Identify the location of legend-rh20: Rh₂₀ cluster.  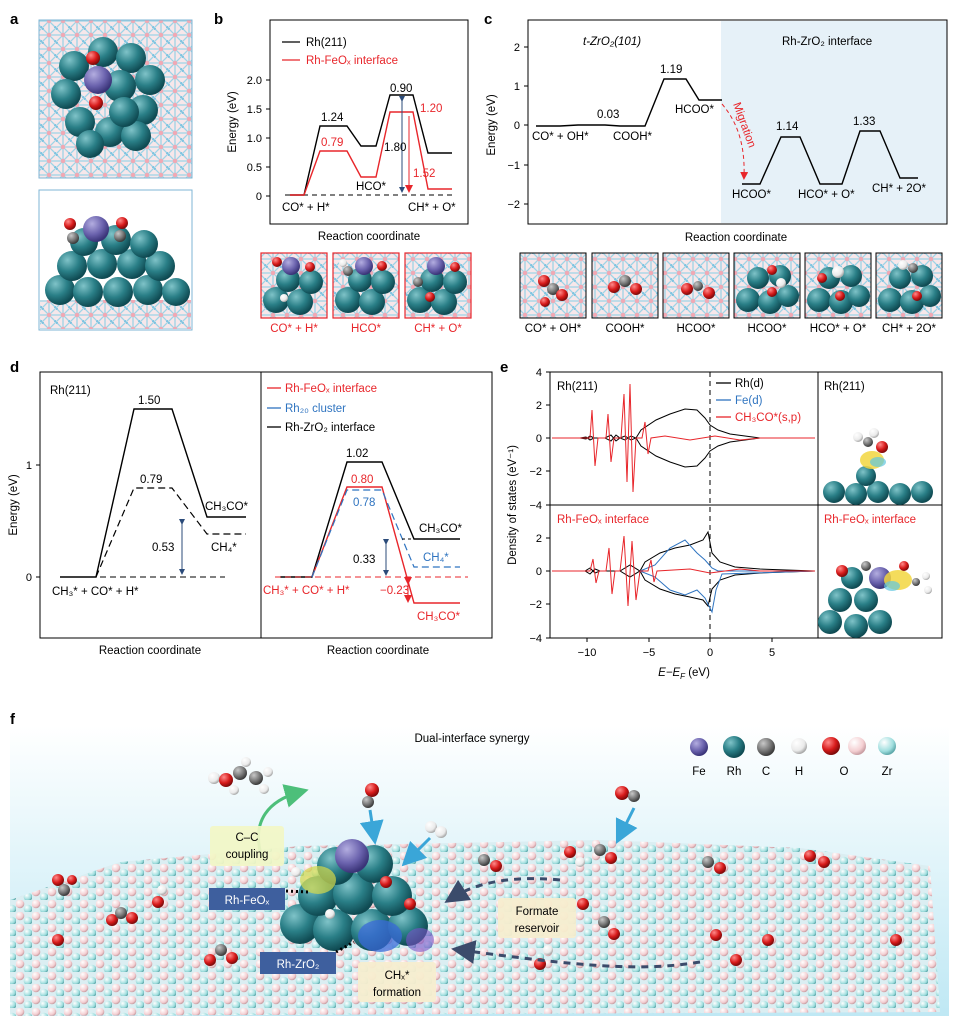
(315, 409).